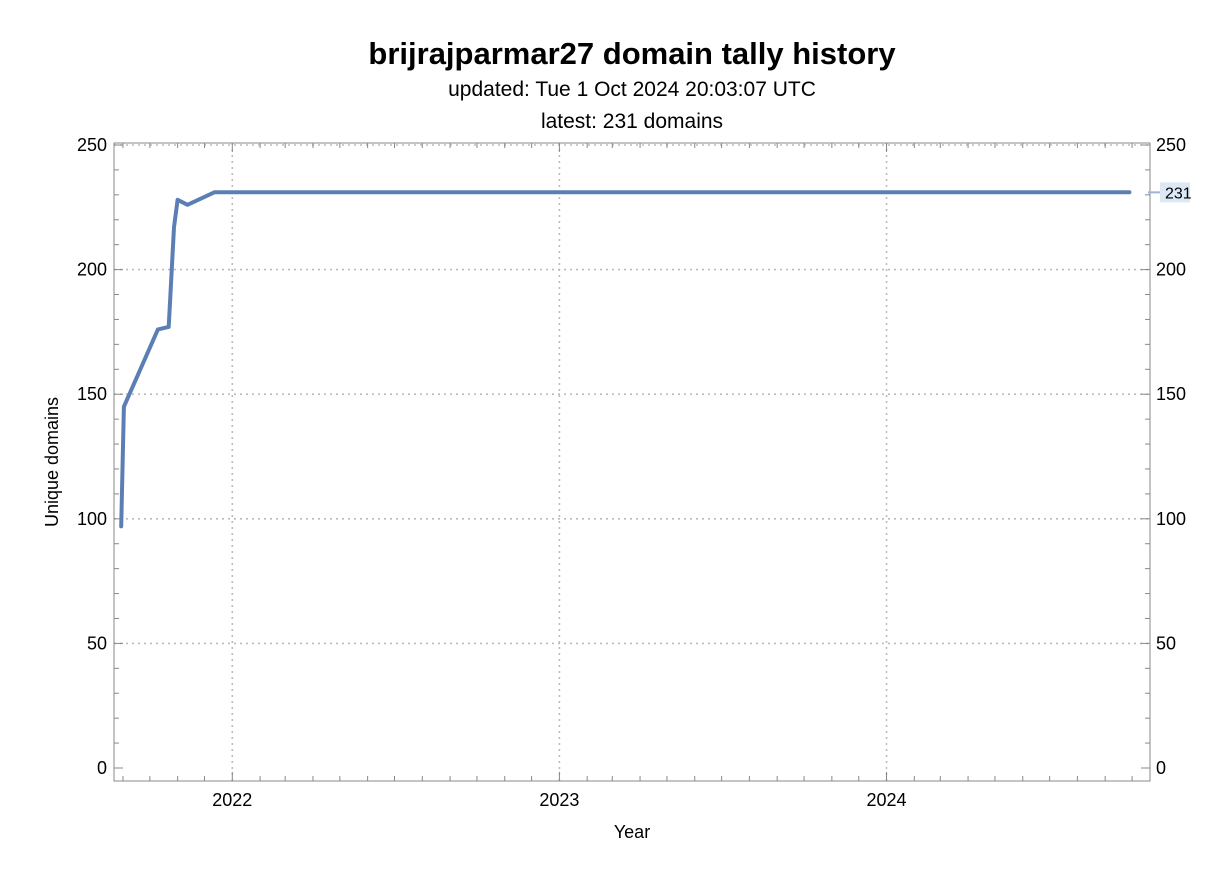 The height and width of the screenshot is (887, 1232). Describe the element at coordinates (1178, 193) in the screenshot. I see `latest-callout-label: 231` at that location.